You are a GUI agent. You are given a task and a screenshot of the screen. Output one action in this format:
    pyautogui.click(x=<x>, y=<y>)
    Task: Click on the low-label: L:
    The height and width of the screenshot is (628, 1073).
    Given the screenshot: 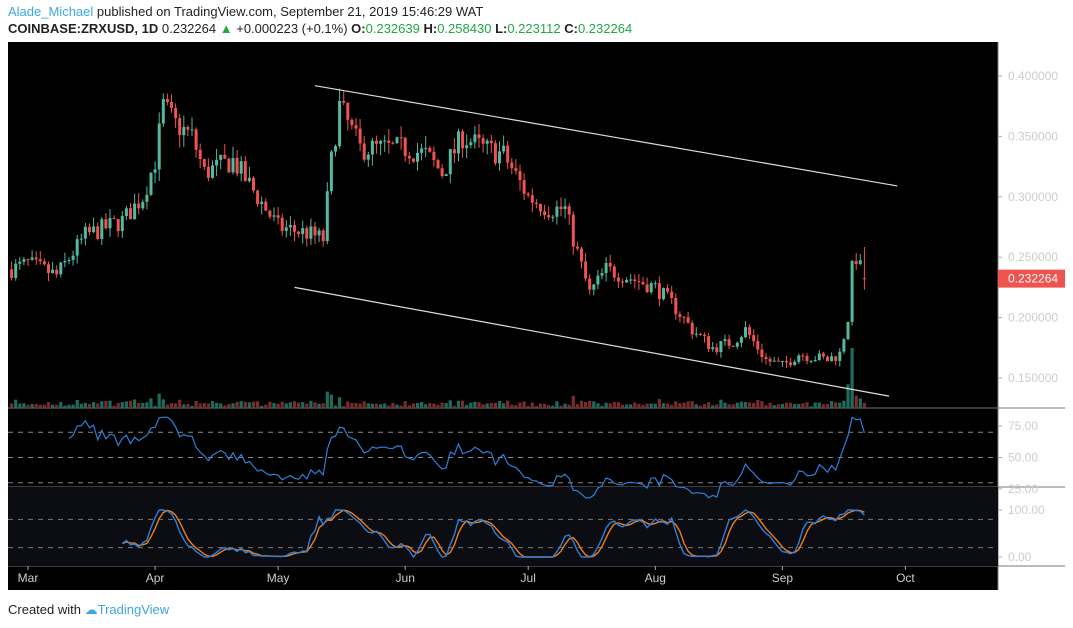 What is the action you would take?
    pyautogui.click(x=501, y=28)
    